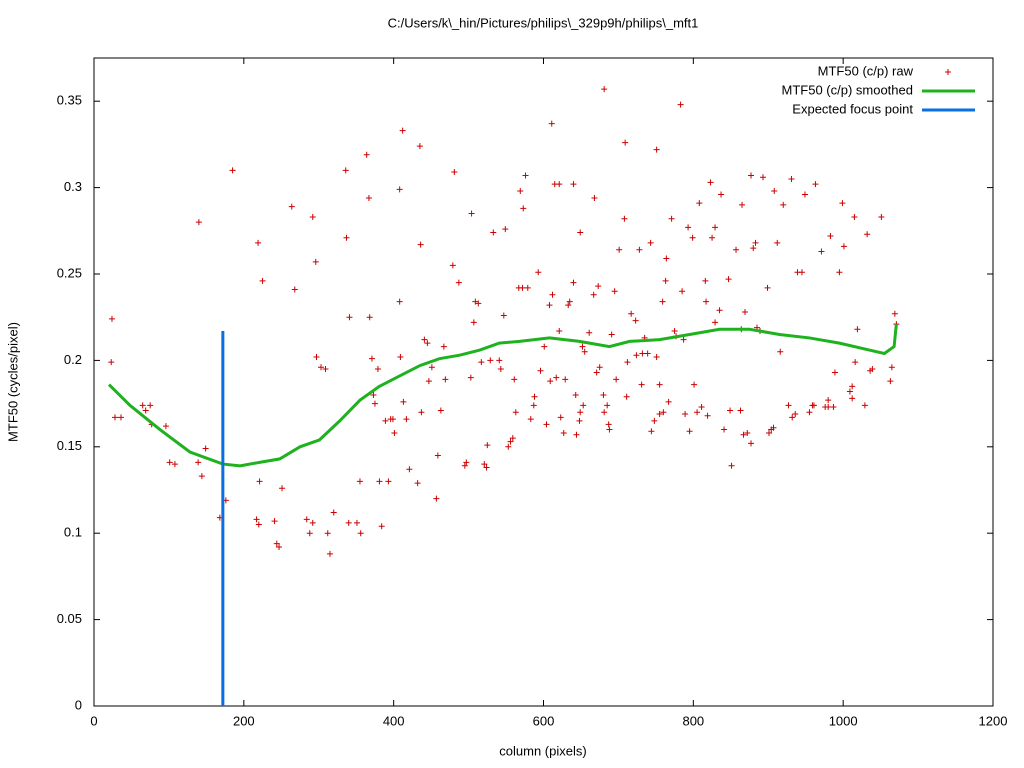  I want to click on x-tick-label: 0, so click(93, 720).